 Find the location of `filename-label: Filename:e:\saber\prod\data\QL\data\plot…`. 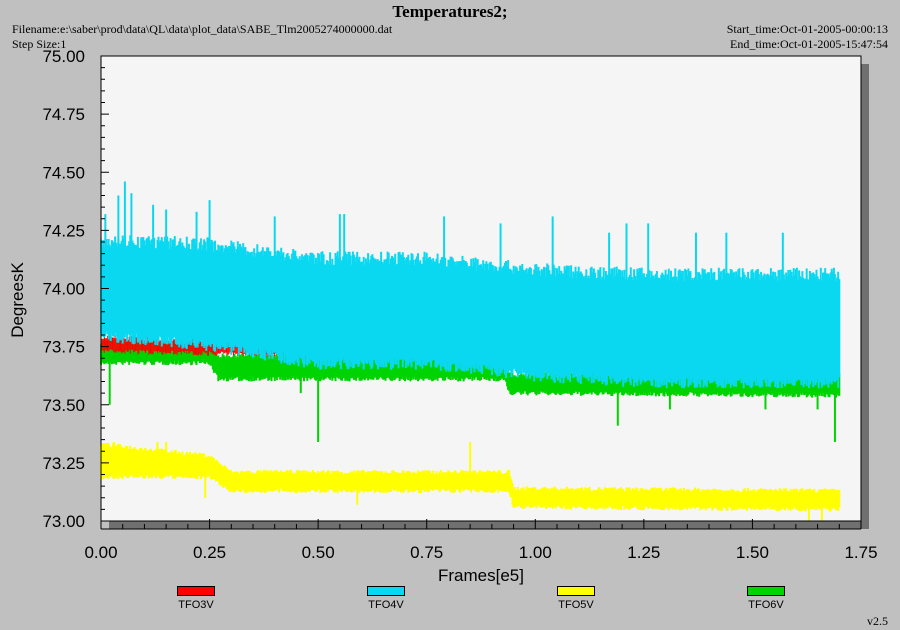

filename-label: Filename:e:\saber\prod\data\QL\data\plot… is located at coordinates (202, 29).